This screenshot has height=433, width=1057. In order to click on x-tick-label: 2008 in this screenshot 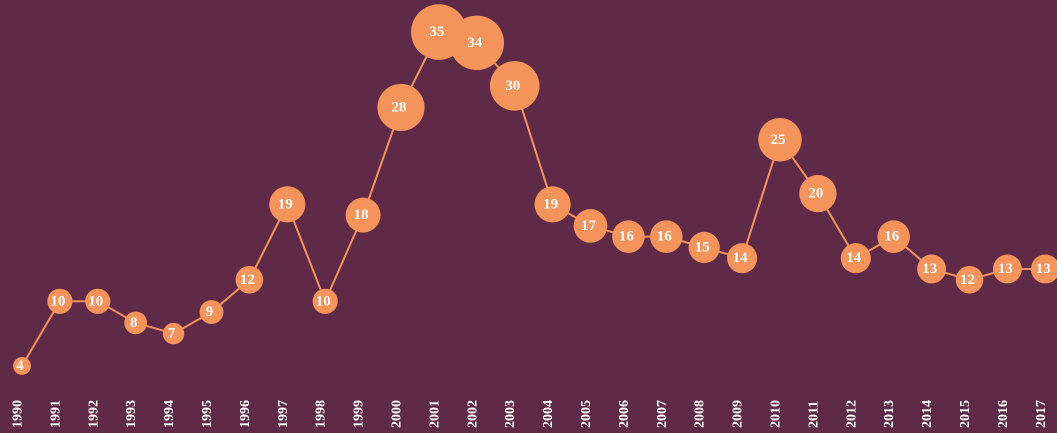, I will do `click(700, 414)`.